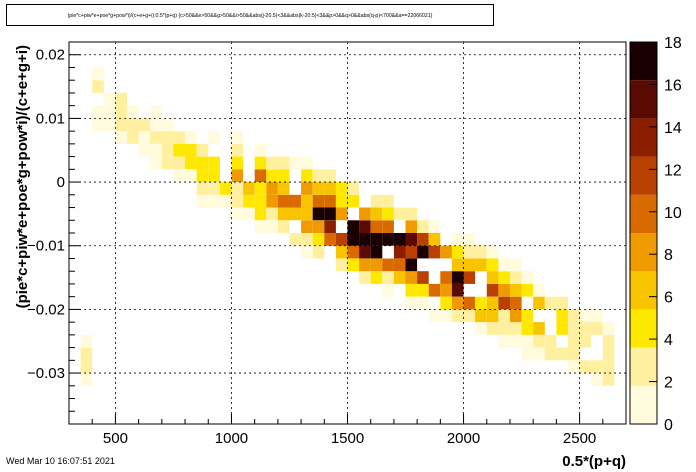  Describe the element at coordinates (46, 309) in the screenshot. I see `y-tick-label: −0.02` at that location.